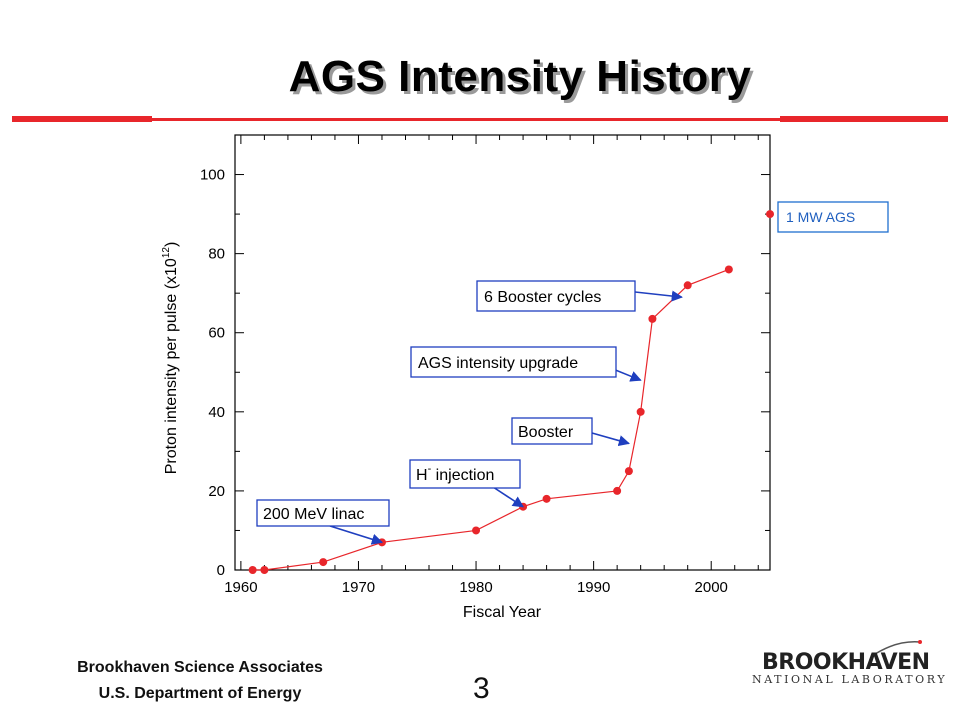 The height and width of the screenshot is (720, 960). What do you see at coordinates (481, 688) in the screenshot?
I see `page-number: 3` at bounding box center [481, 688].